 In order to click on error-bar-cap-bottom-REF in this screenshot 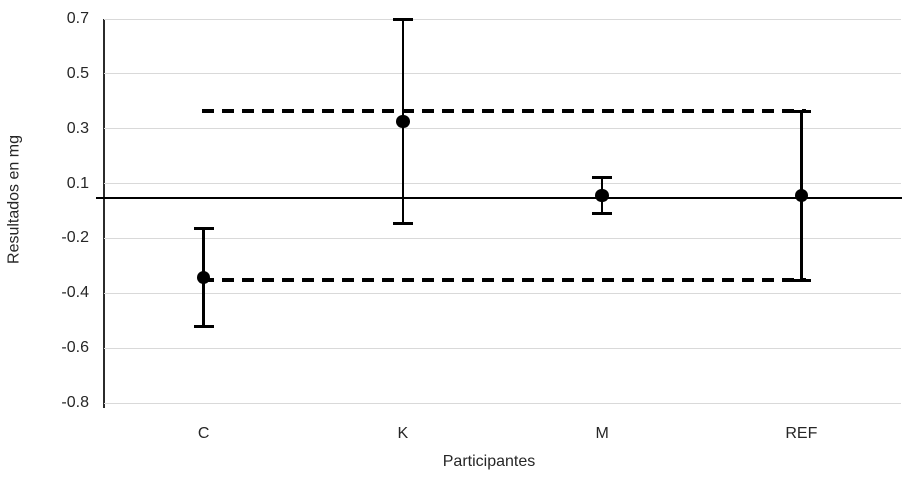, I will do `click(801, 280)`.